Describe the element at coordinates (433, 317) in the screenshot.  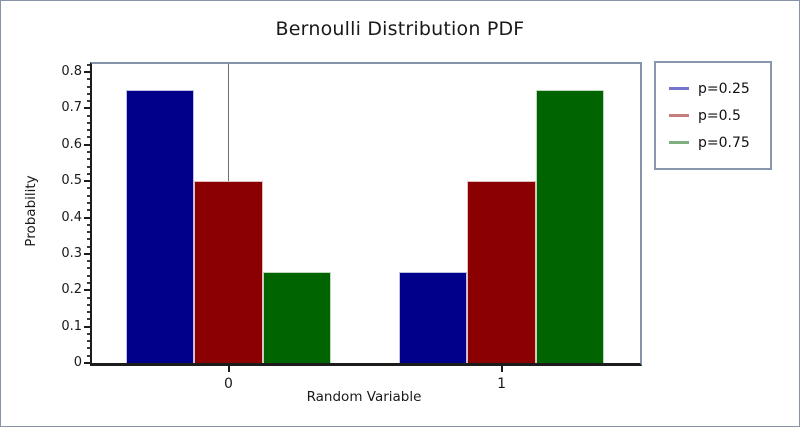
I see `bar-p=0.25-x1` at that location.